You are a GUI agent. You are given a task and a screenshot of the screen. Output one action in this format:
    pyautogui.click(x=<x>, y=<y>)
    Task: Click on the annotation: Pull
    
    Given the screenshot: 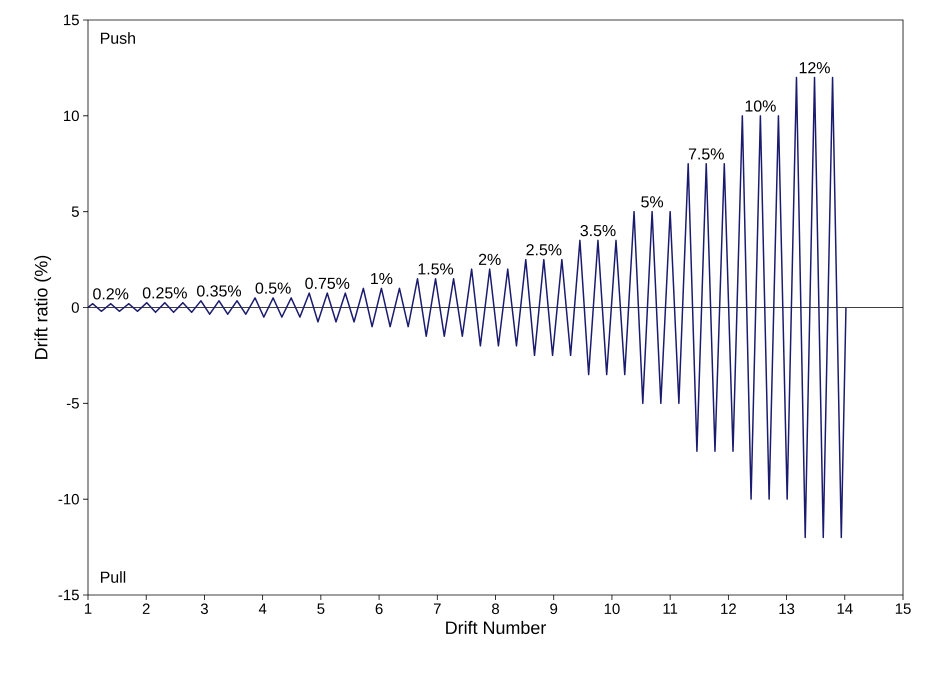 What is the action you would take?
    pyautogui.click(x=113, y=577)
    